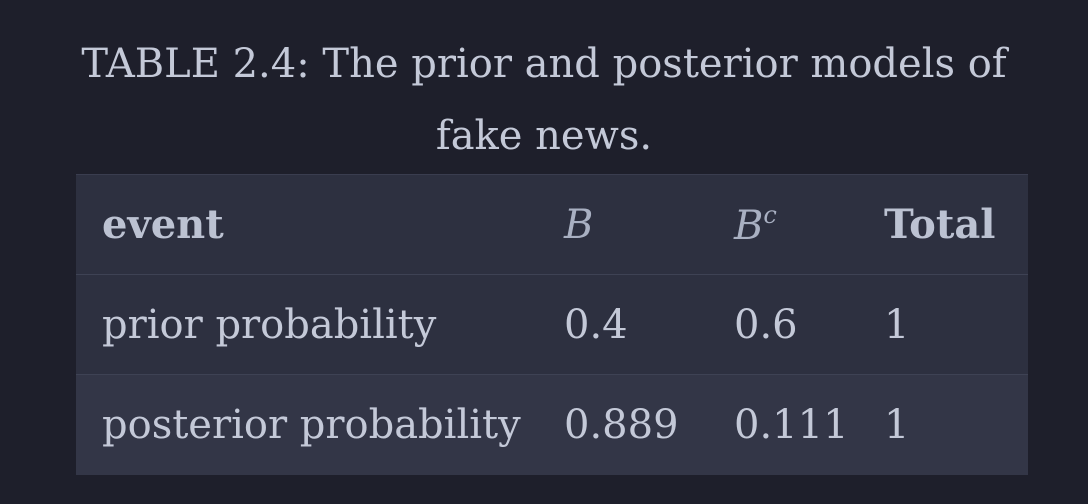  Describe the element at coordinates (311, 424) in the screenshot. I see `cell-event: posterior probability` at that location.